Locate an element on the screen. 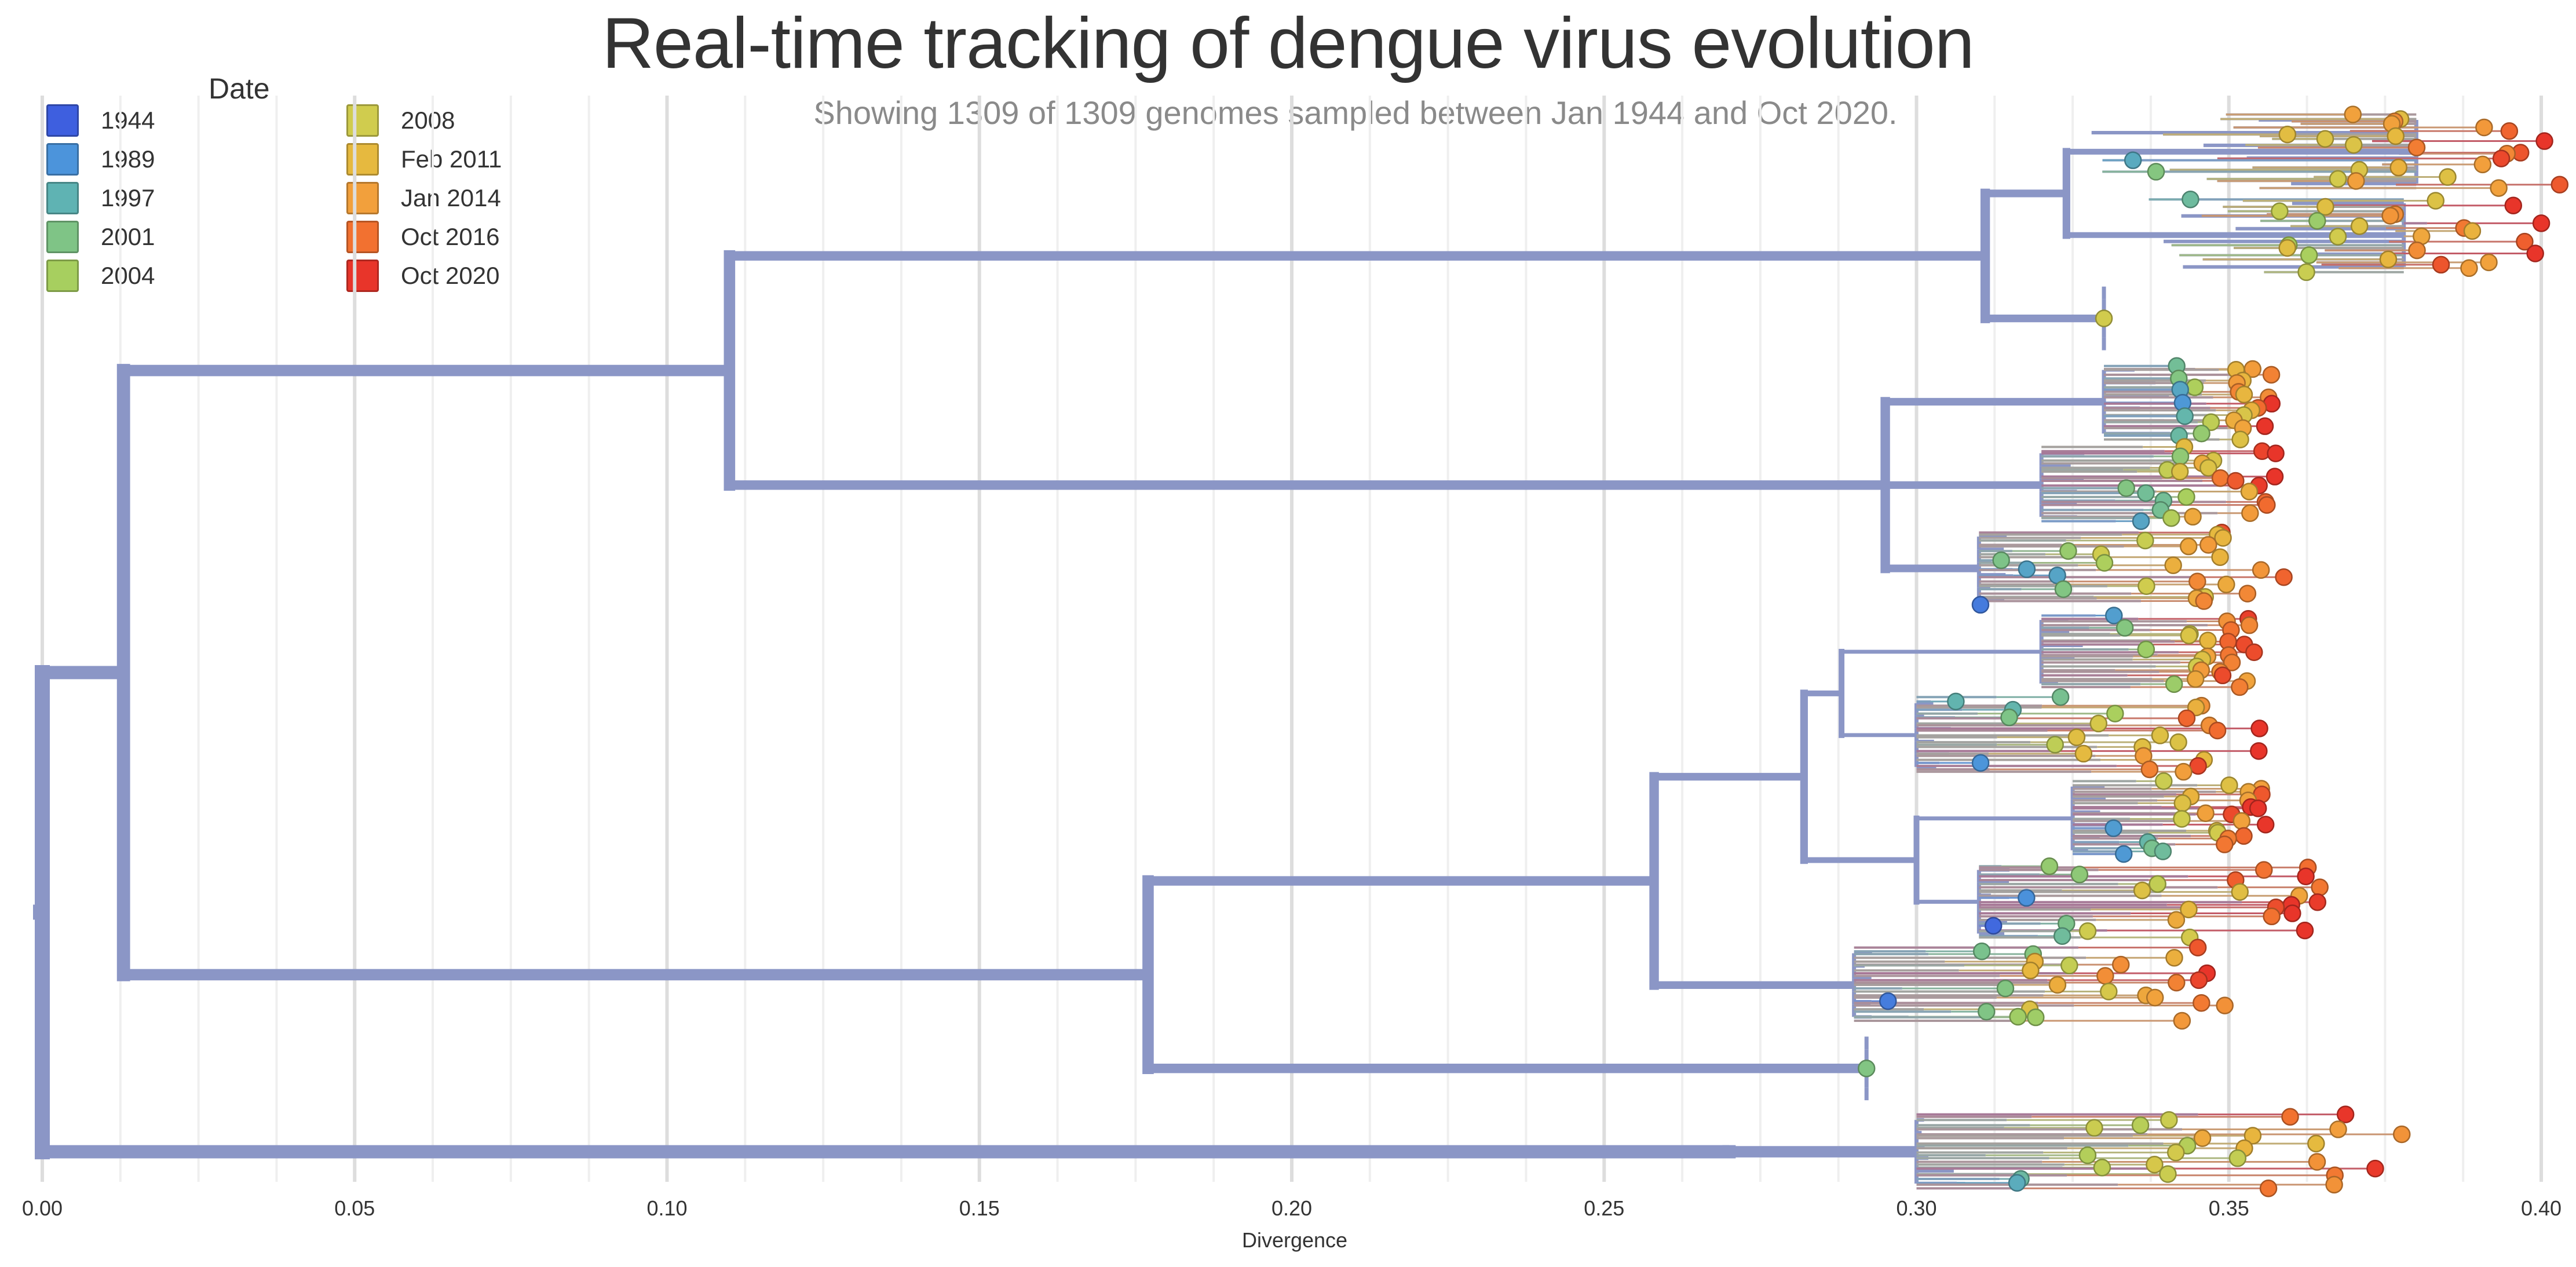 The width and height of the screenshot is (2576, 1267). legend-label: 2004 is located at coordinates (128, 275).